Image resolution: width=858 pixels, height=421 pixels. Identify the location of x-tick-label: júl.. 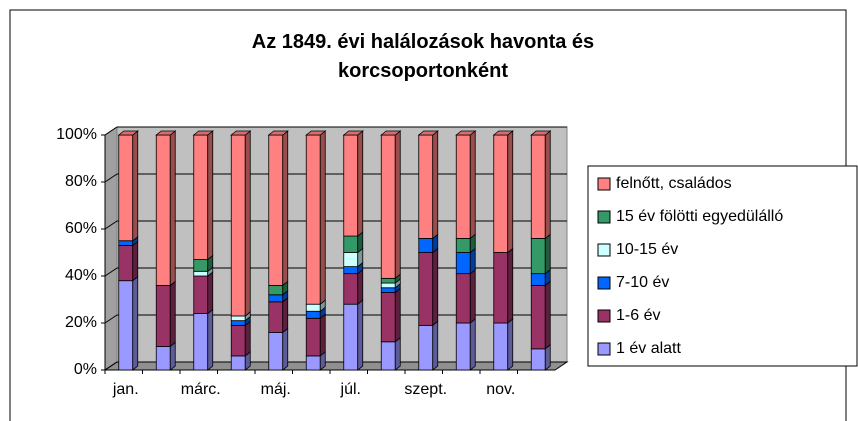
(350, 389).